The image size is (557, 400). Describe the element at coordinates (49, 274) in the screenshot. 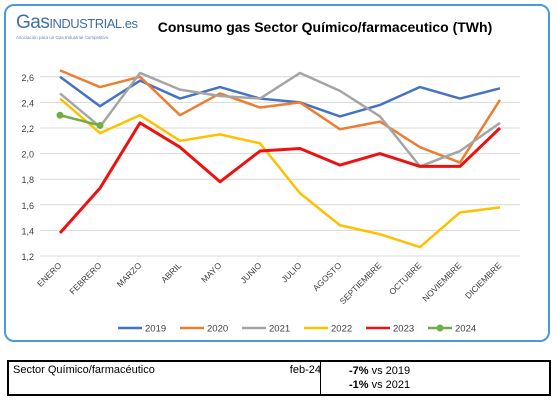

I see `x-tick-label: ENERO` at that location.